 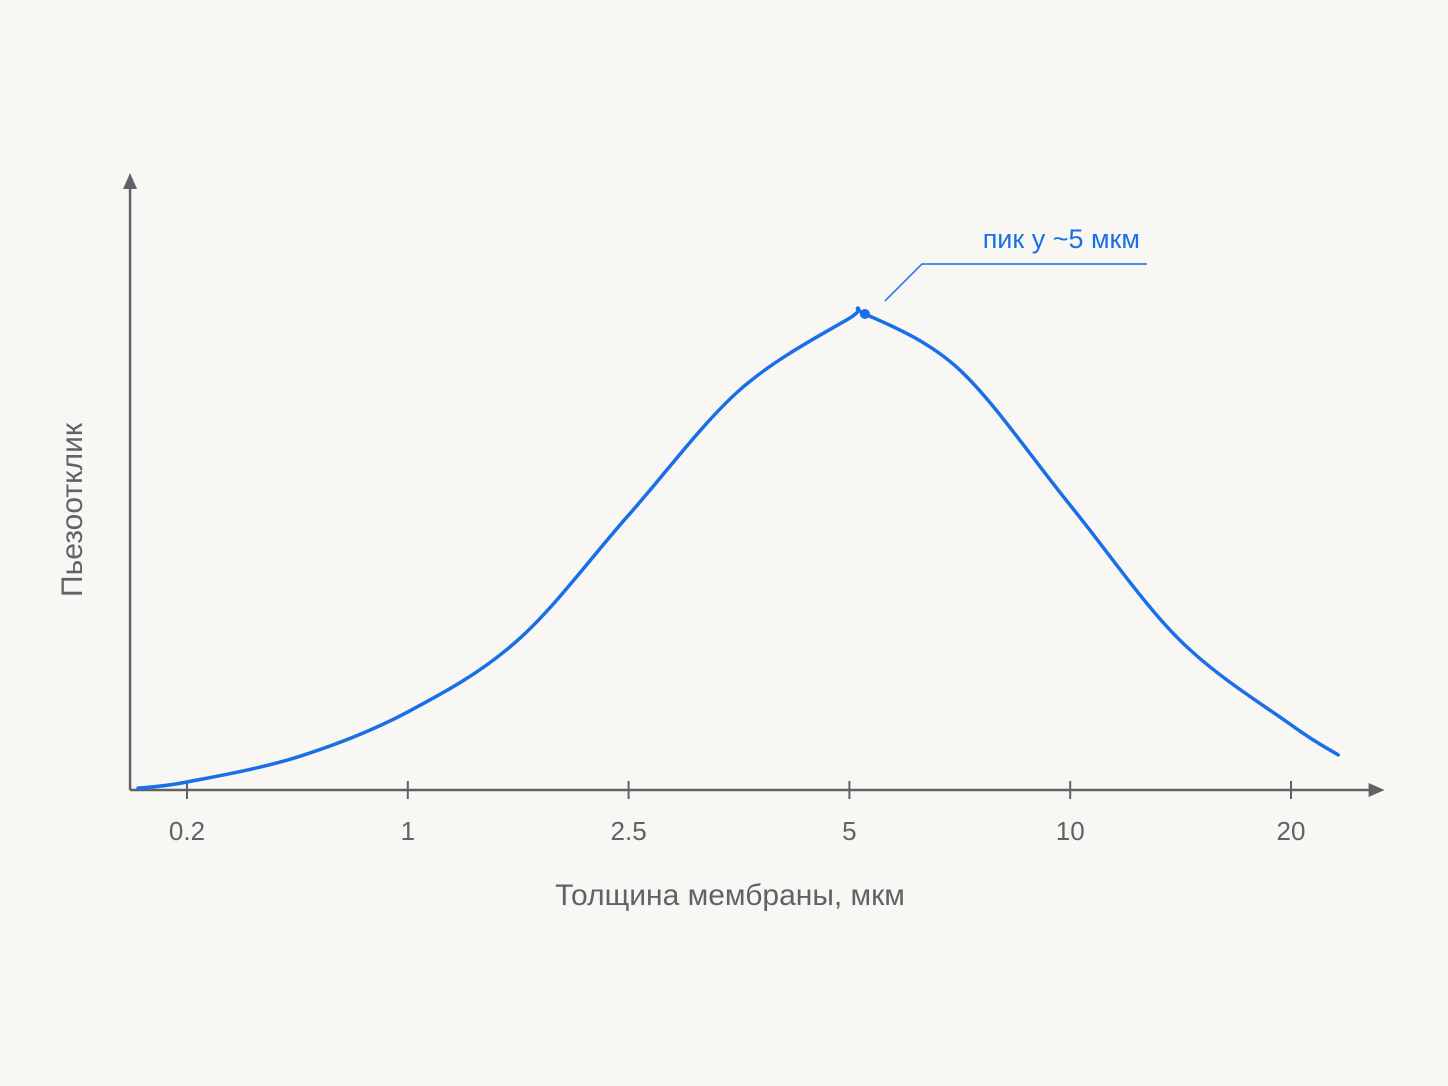 I want to click on x-axis-label: Толщина мембраны, мкм, so click(x=730, y=895).